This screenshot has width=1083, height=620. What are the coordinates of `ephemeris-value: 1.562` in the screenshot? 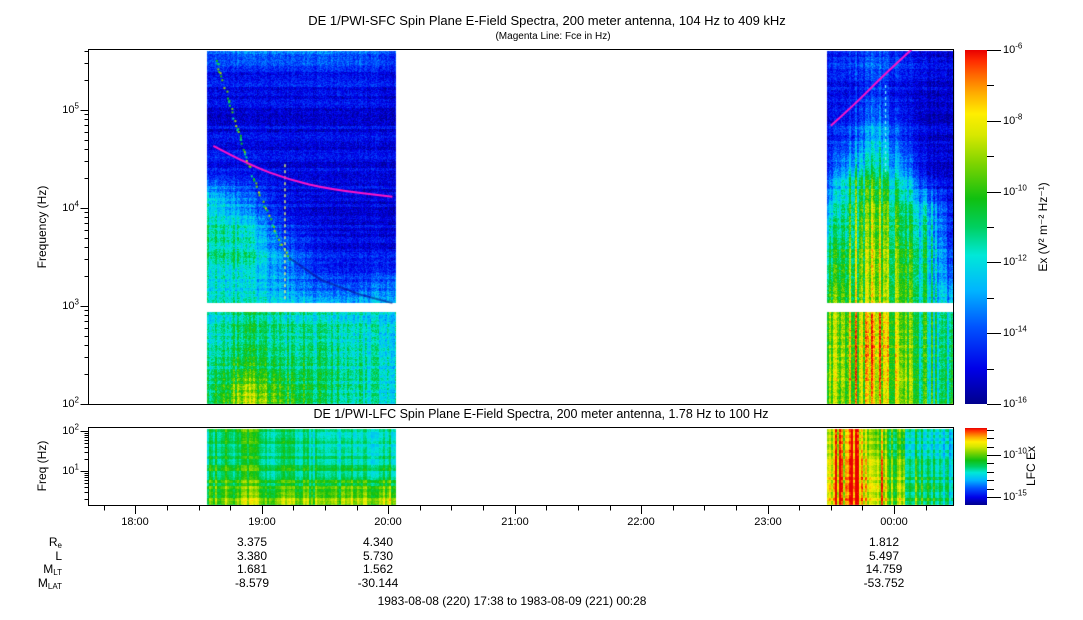 It's located at (378, 569).